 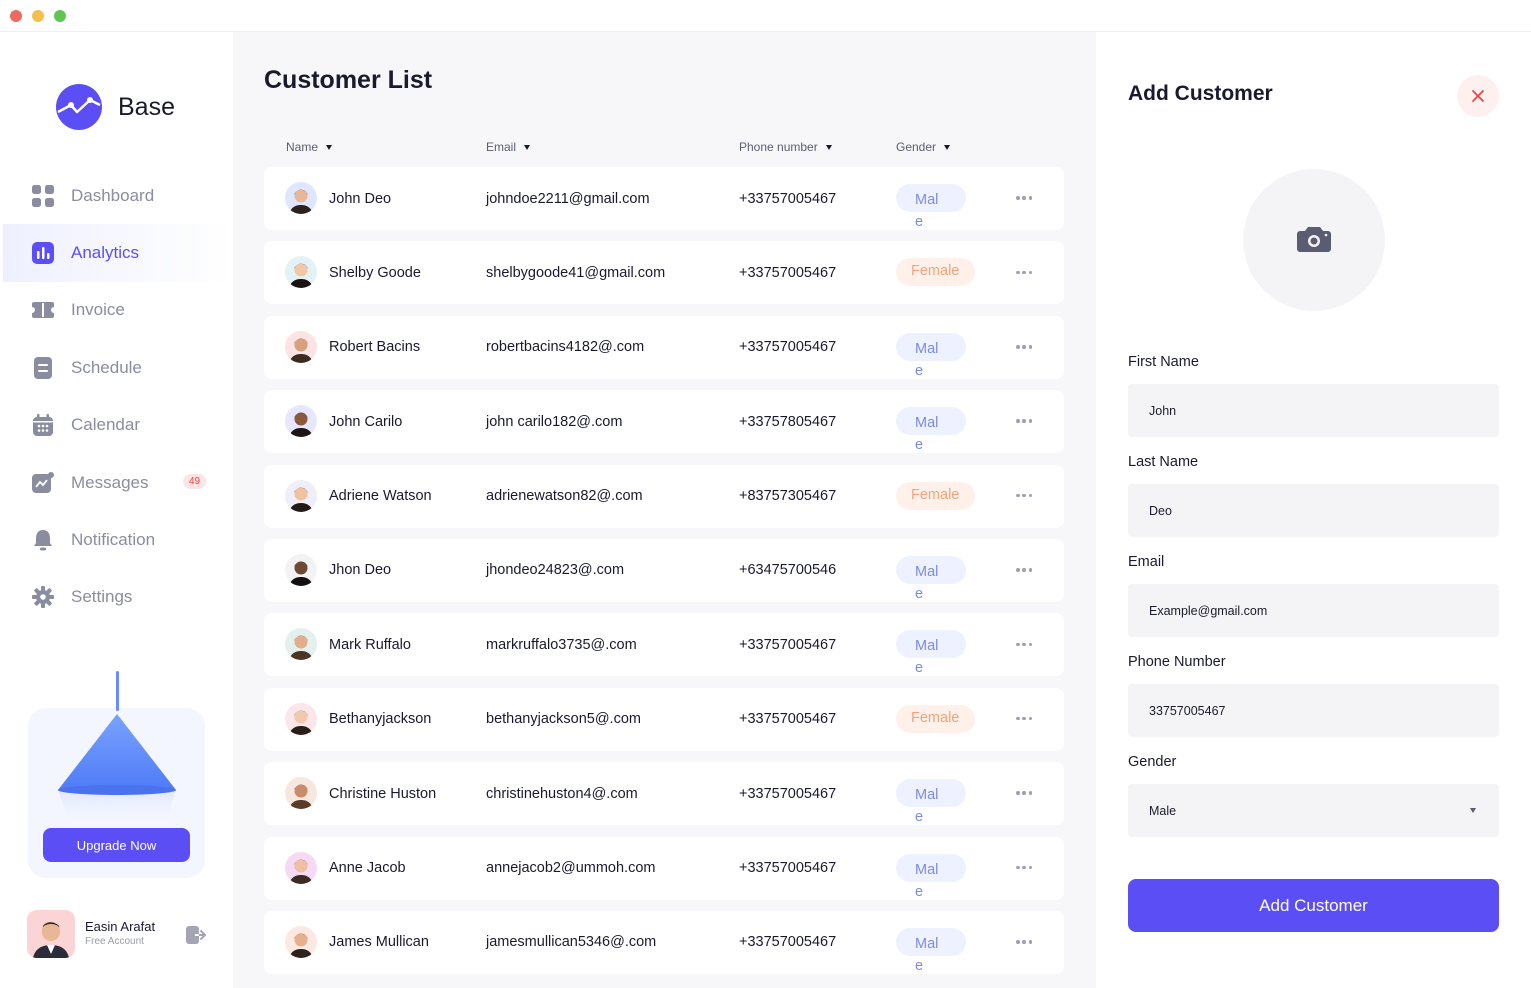 I want to click on add-customer-button: Add Customer, so click(x=1313, y=905).